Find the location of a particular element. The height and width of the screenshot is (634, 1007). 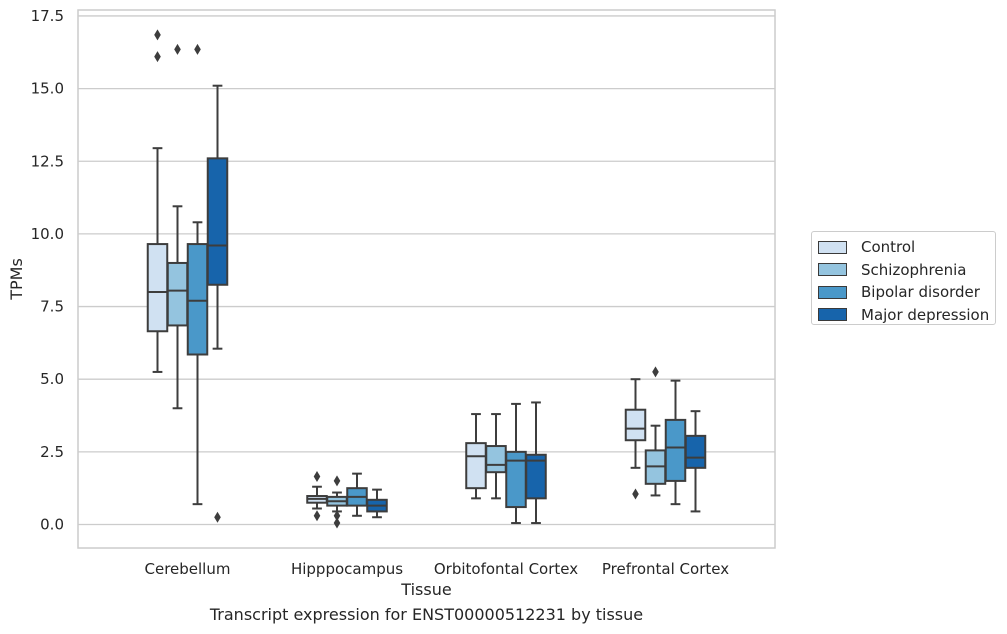

legend-label: Schizophrenia is located at coordinates (914, 269).